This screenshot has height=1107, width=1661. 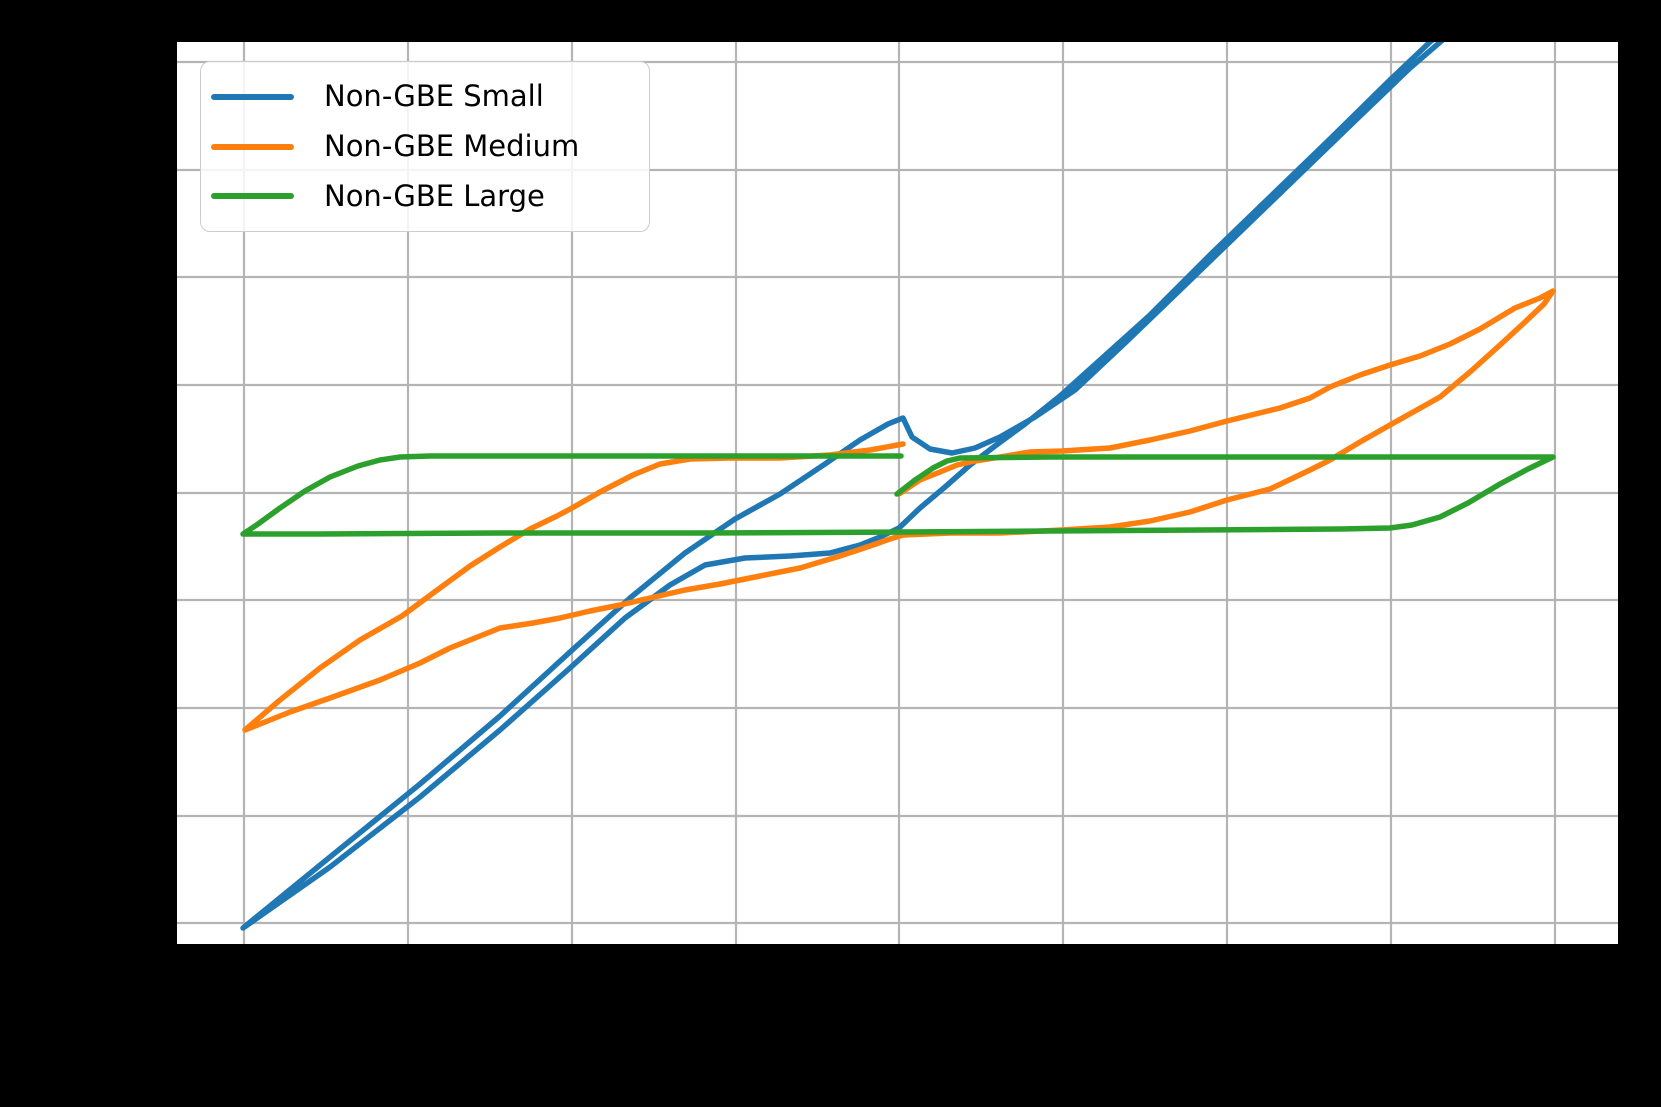 I want to click on legend-label: Non-GBE Large, so click(x=434, y=195).